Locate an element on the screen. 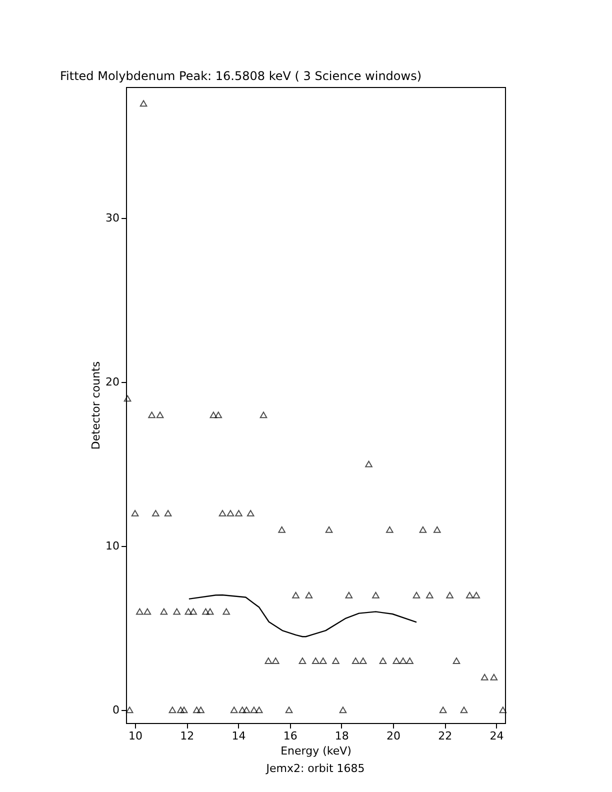 This screenshot has width=612, height=792. y-tick-label: 10 is located at coordinates (113, 545).